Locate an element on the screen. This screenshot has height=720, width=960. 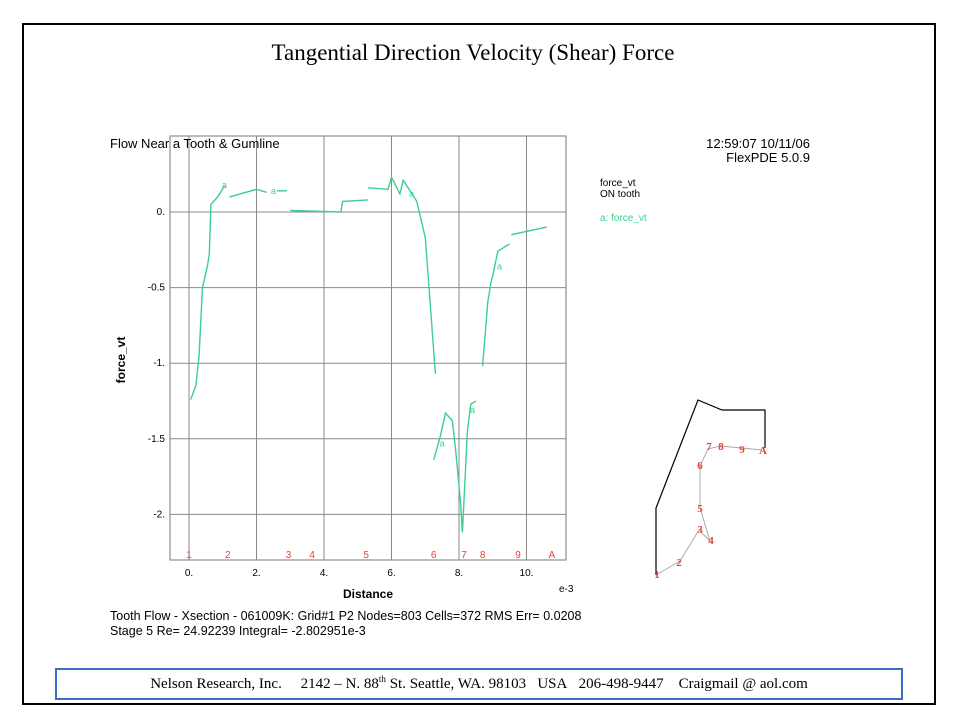
x-axis-label: Distance is located at coordinates (368, 594).